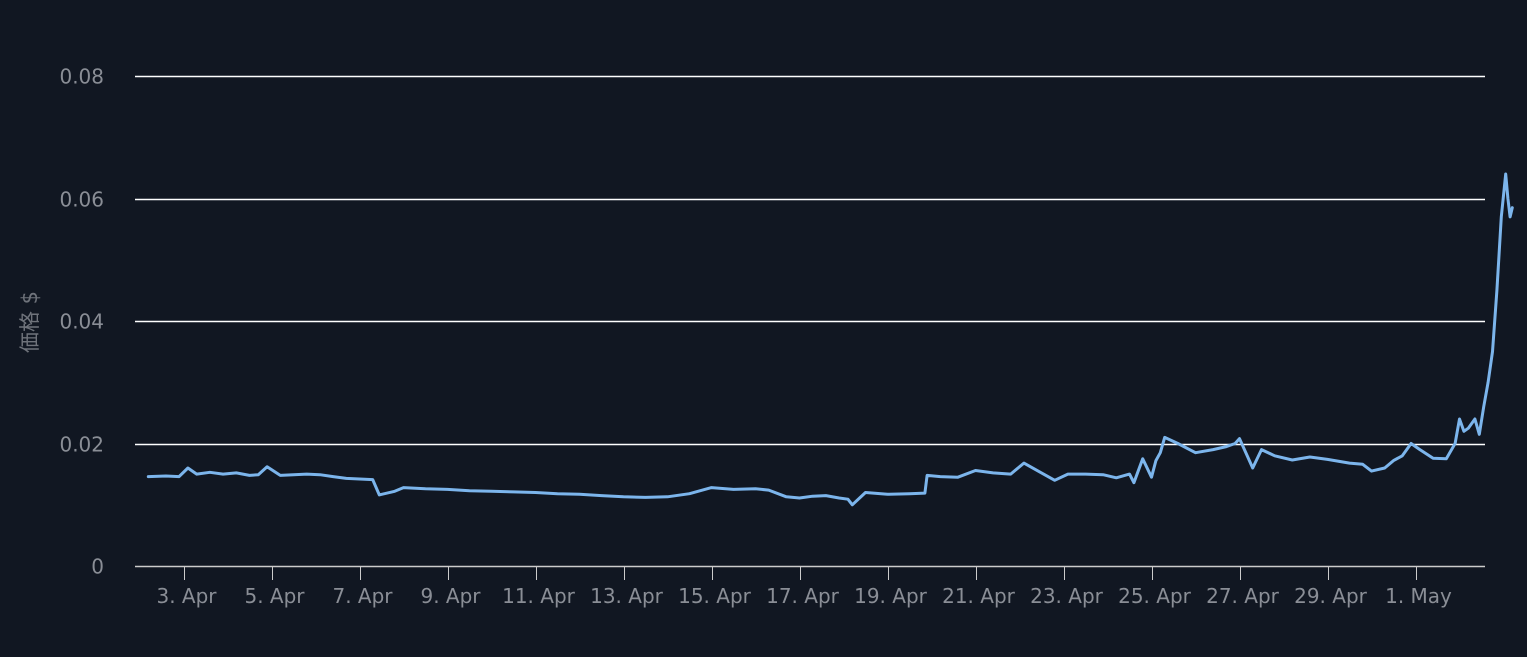 Image resolution: width=1527 pixels, height=657 pixels. Describe the element at coordinates (979, 596) in the screenshot. I see `x-tick-label: 21. Apr` at that location.